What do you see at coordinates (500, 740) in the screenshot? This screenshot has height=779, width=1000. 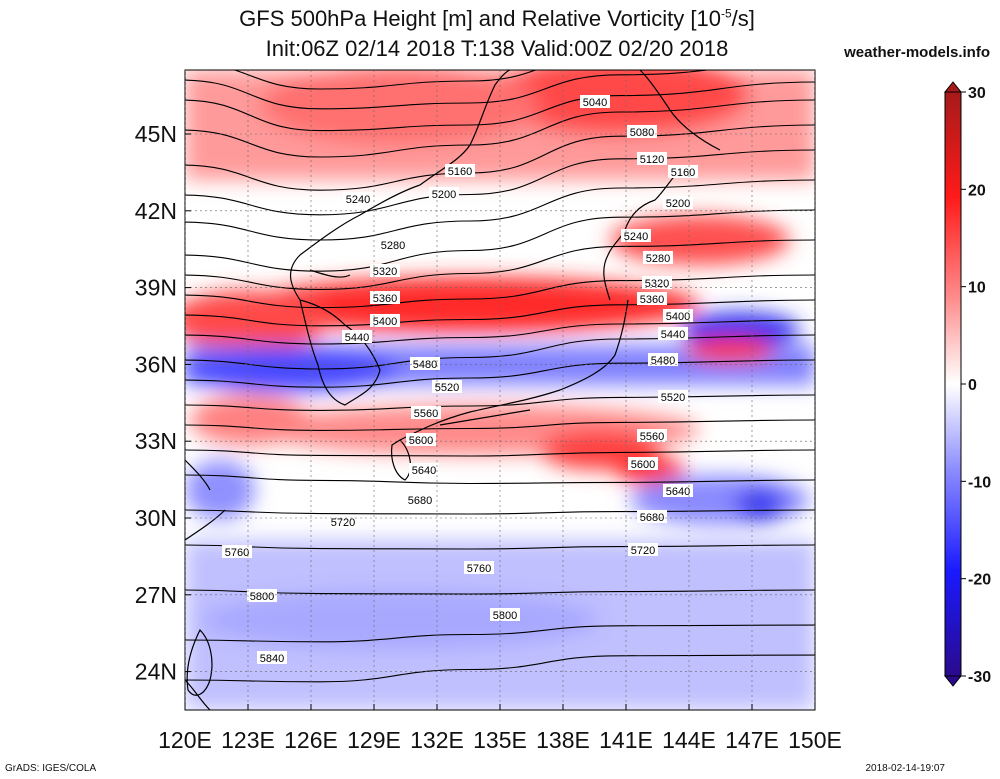 I see `lon-tick-label: 135E` at bounding box center [500, 740].